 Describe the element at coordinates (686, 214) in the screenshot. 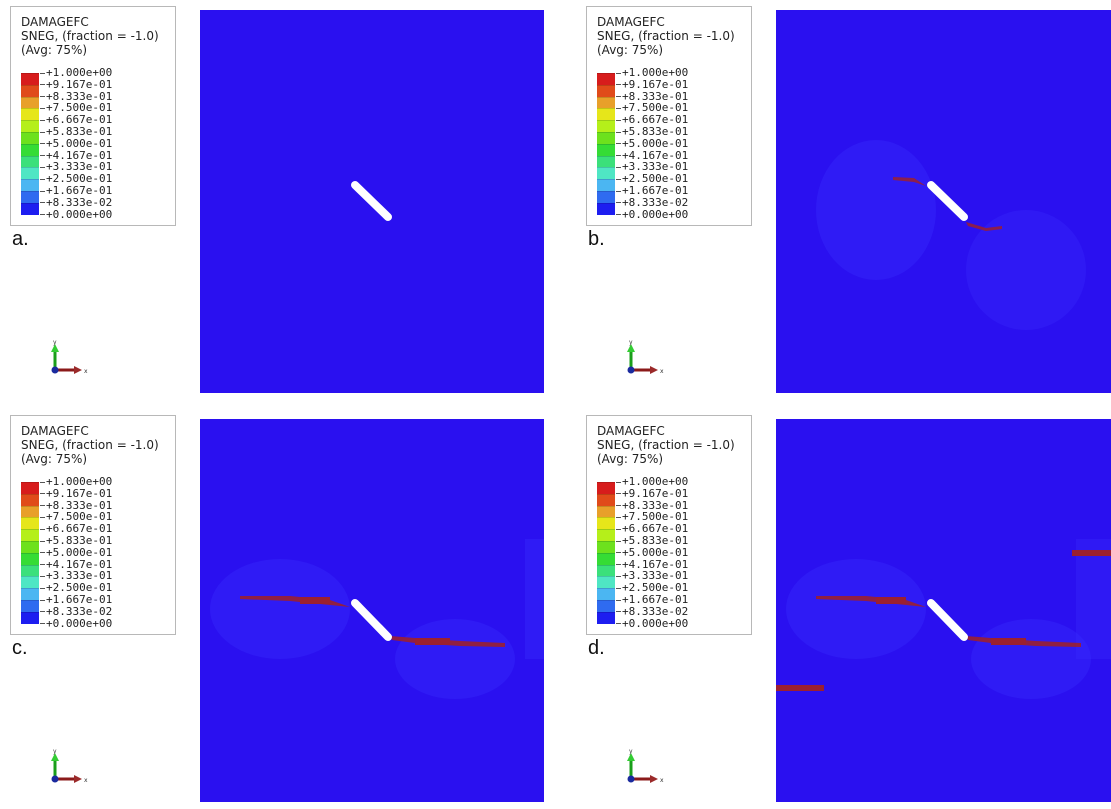

I see `legend-tick-label: +0.000e+00` at that location.